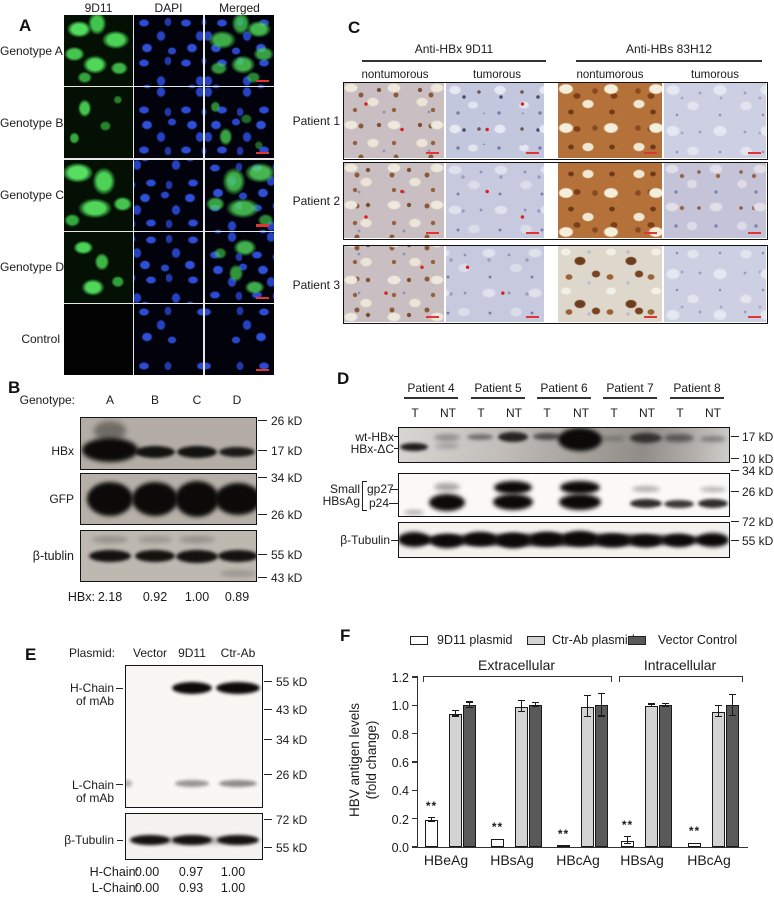 This screenshot has height=902, width=774. Describe the element at coordinates (593, 640) in the screenshot. I see `legend-label-ctr-ab: Ctr-Ab plasmid` at that location.